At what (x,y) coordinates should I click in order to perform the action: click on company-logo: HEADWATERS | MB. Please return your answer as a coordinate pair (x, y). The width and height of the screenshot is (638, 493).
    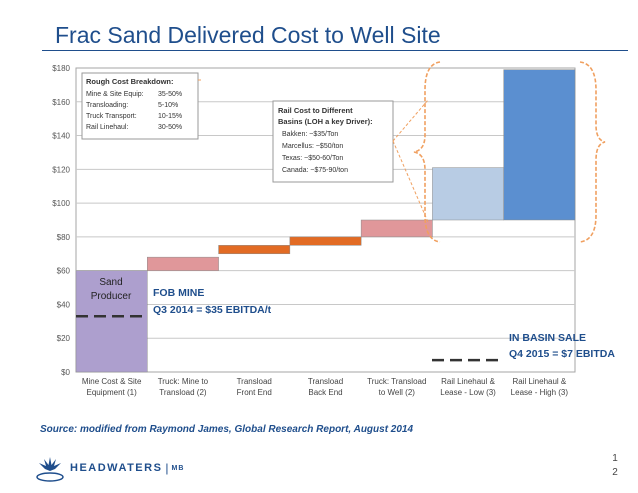
    Looking at the image, I should click on (109, 468).